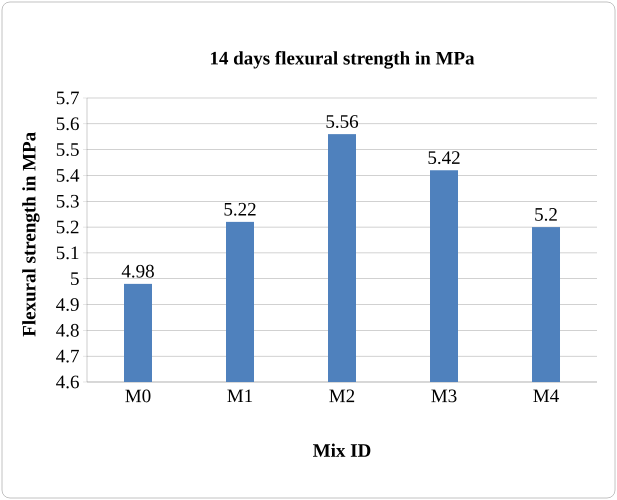 Image resolution: width=617 pixels, height=500 pixels. I want to click on y-tick-label: 5.2, so click(67, 227).